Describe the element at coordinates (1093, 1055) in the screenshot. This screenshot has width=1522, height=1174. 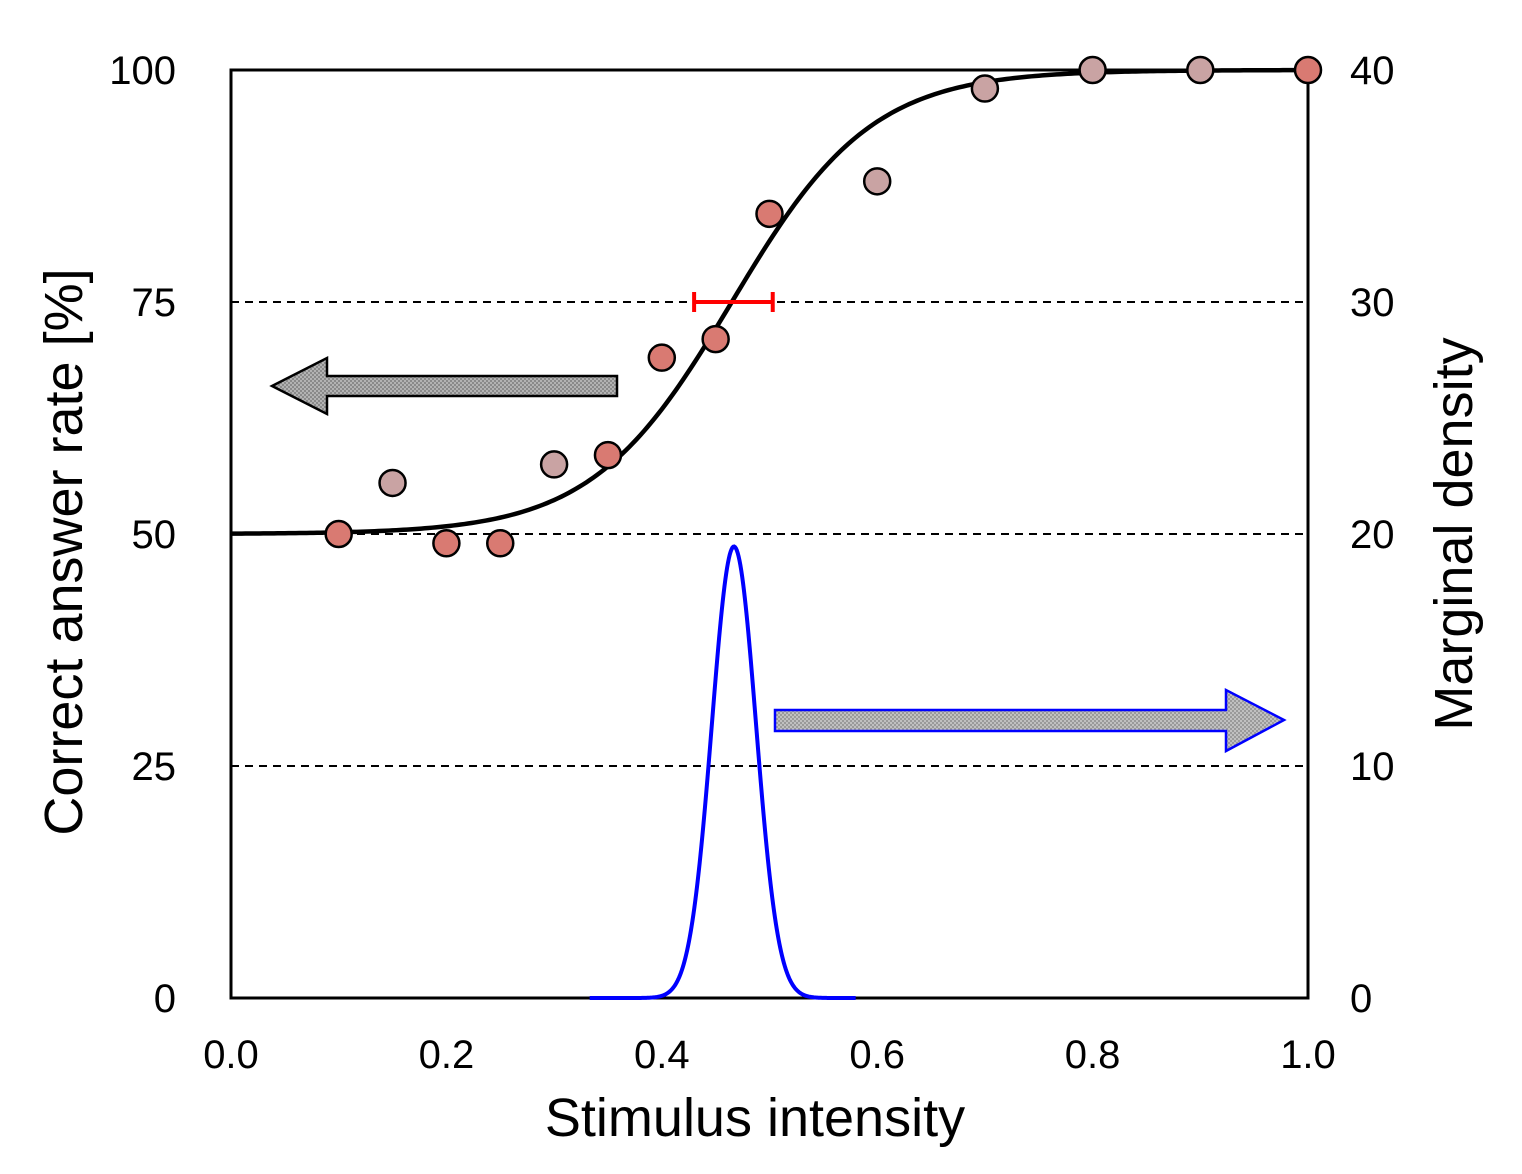
I see `x-tick-label: 0.8` at that location.